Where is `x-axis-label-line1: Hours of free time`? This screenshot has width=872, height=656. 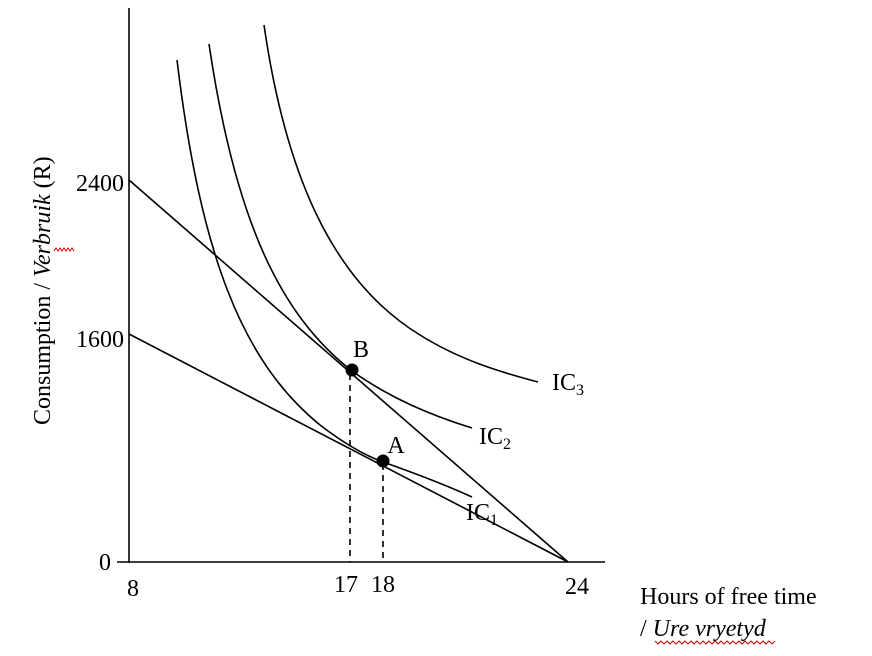
x-axis-label-line1: Hours of free time is located at coordinates (728, 597).